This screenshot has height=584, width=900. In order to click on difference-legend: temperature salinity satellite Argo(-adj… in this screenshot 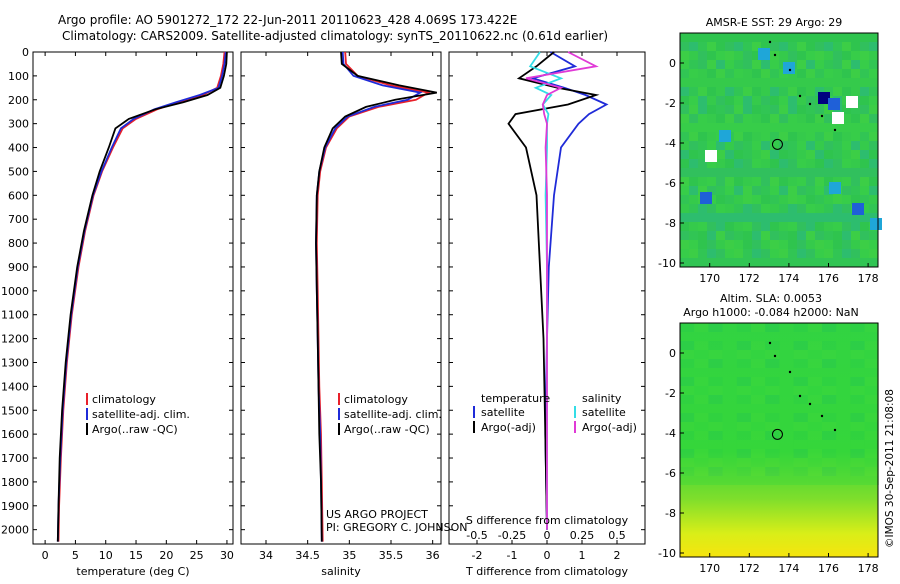, I will do `click(555, 413)`.